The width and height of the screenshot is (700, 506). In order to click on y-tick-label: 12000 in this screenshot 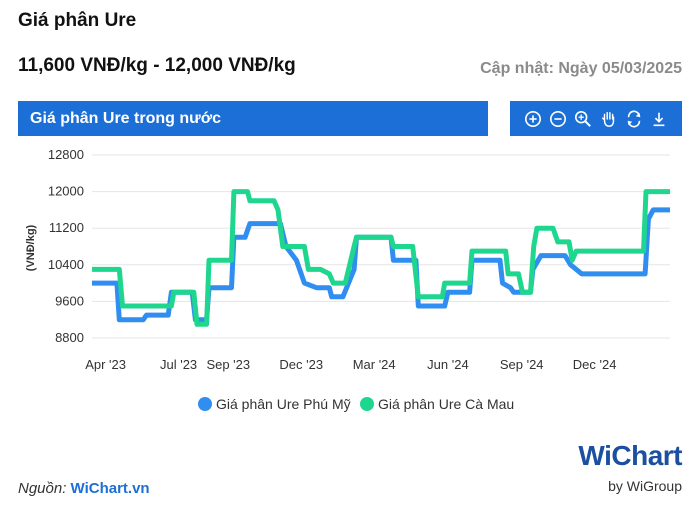, I will do `click(66, 191)`.